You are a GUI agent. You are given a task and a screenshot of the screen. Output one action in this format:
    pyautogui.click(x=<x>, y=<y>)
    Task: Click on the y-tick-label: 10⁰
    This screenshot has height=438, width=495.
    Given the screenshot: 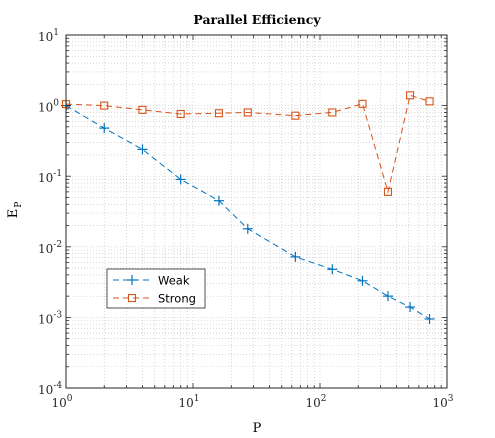 What is the action you would take?
    pyautogui.click(x=48, y=107)
    